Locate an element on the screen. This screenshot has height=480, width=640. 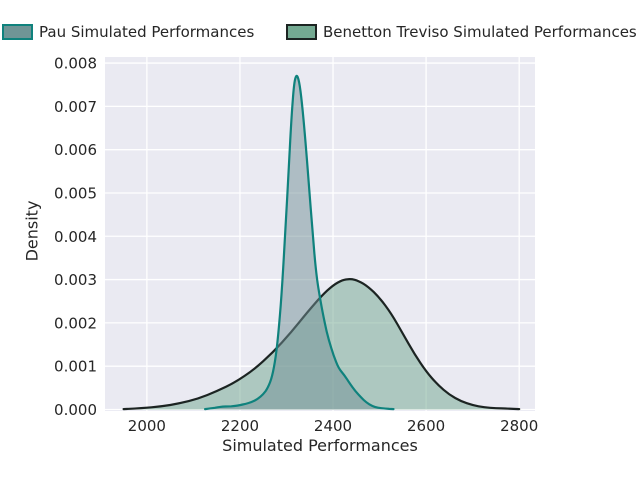
y-tick-label: 0.007 is located at coordinates (75, 107).